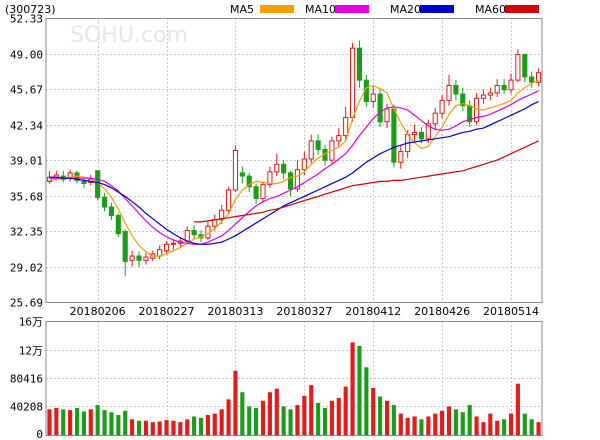  I want to click on legend-swatch-ma5, so click(277, 9).